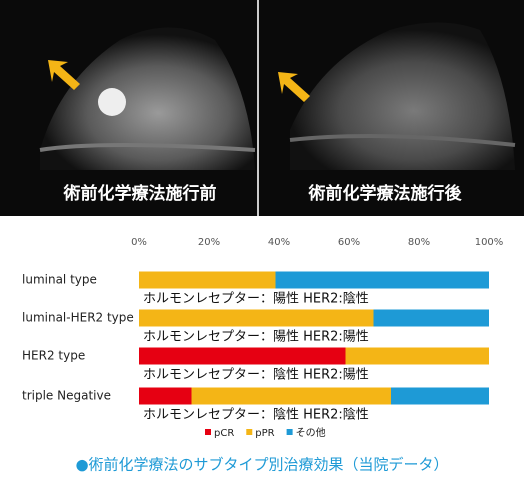 This screenshot has height=478, width=524. Describe the element at coordinates (140, 193) in the screenshot. I see `image-label: 術前化学療法施行前` at that location.